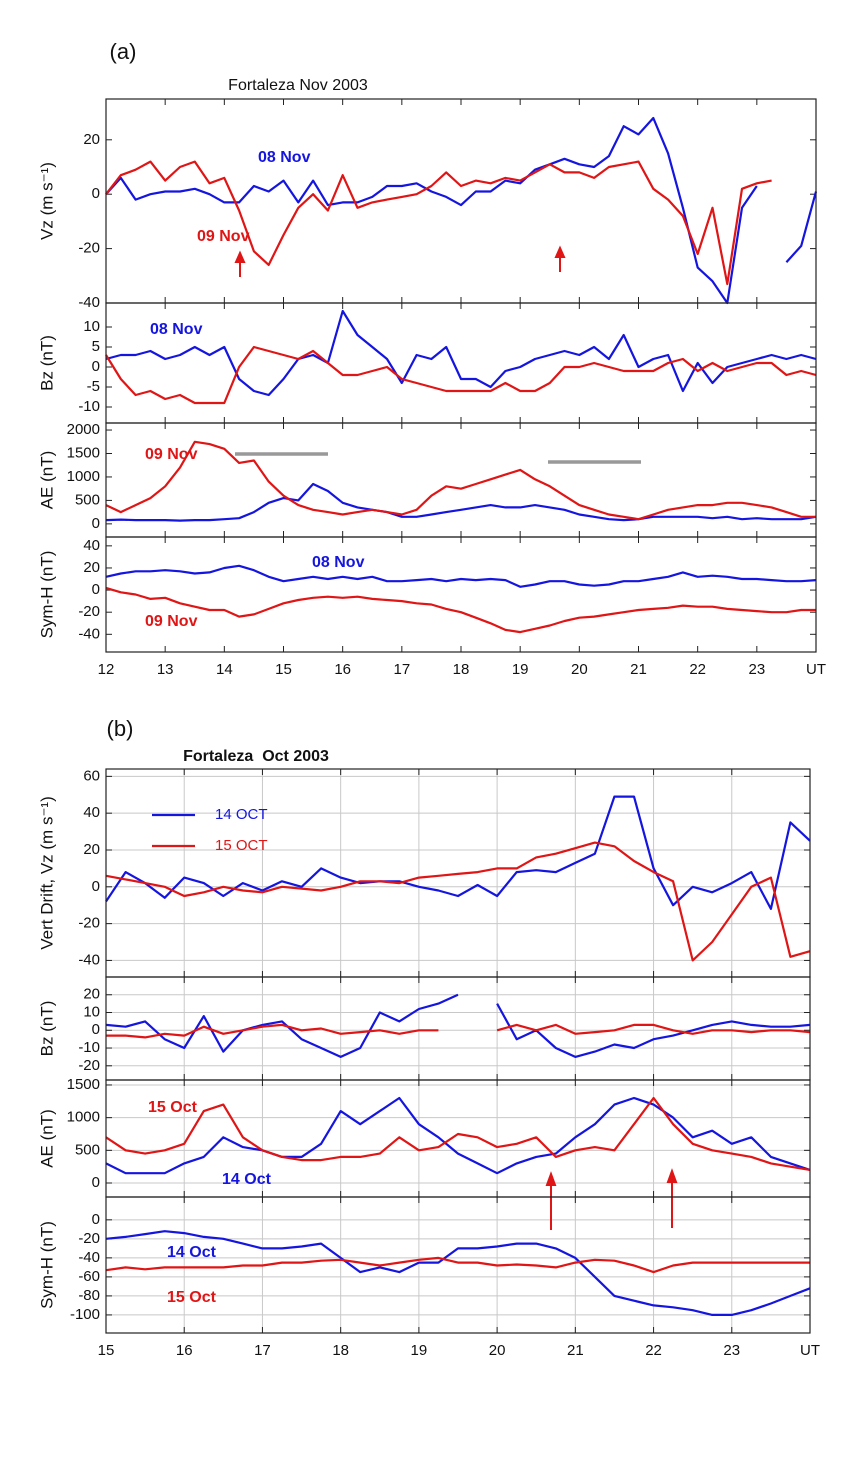 This screenshot has width=860, height=1461. I want to click on y-tick-label: -80, so click(89, 1295).